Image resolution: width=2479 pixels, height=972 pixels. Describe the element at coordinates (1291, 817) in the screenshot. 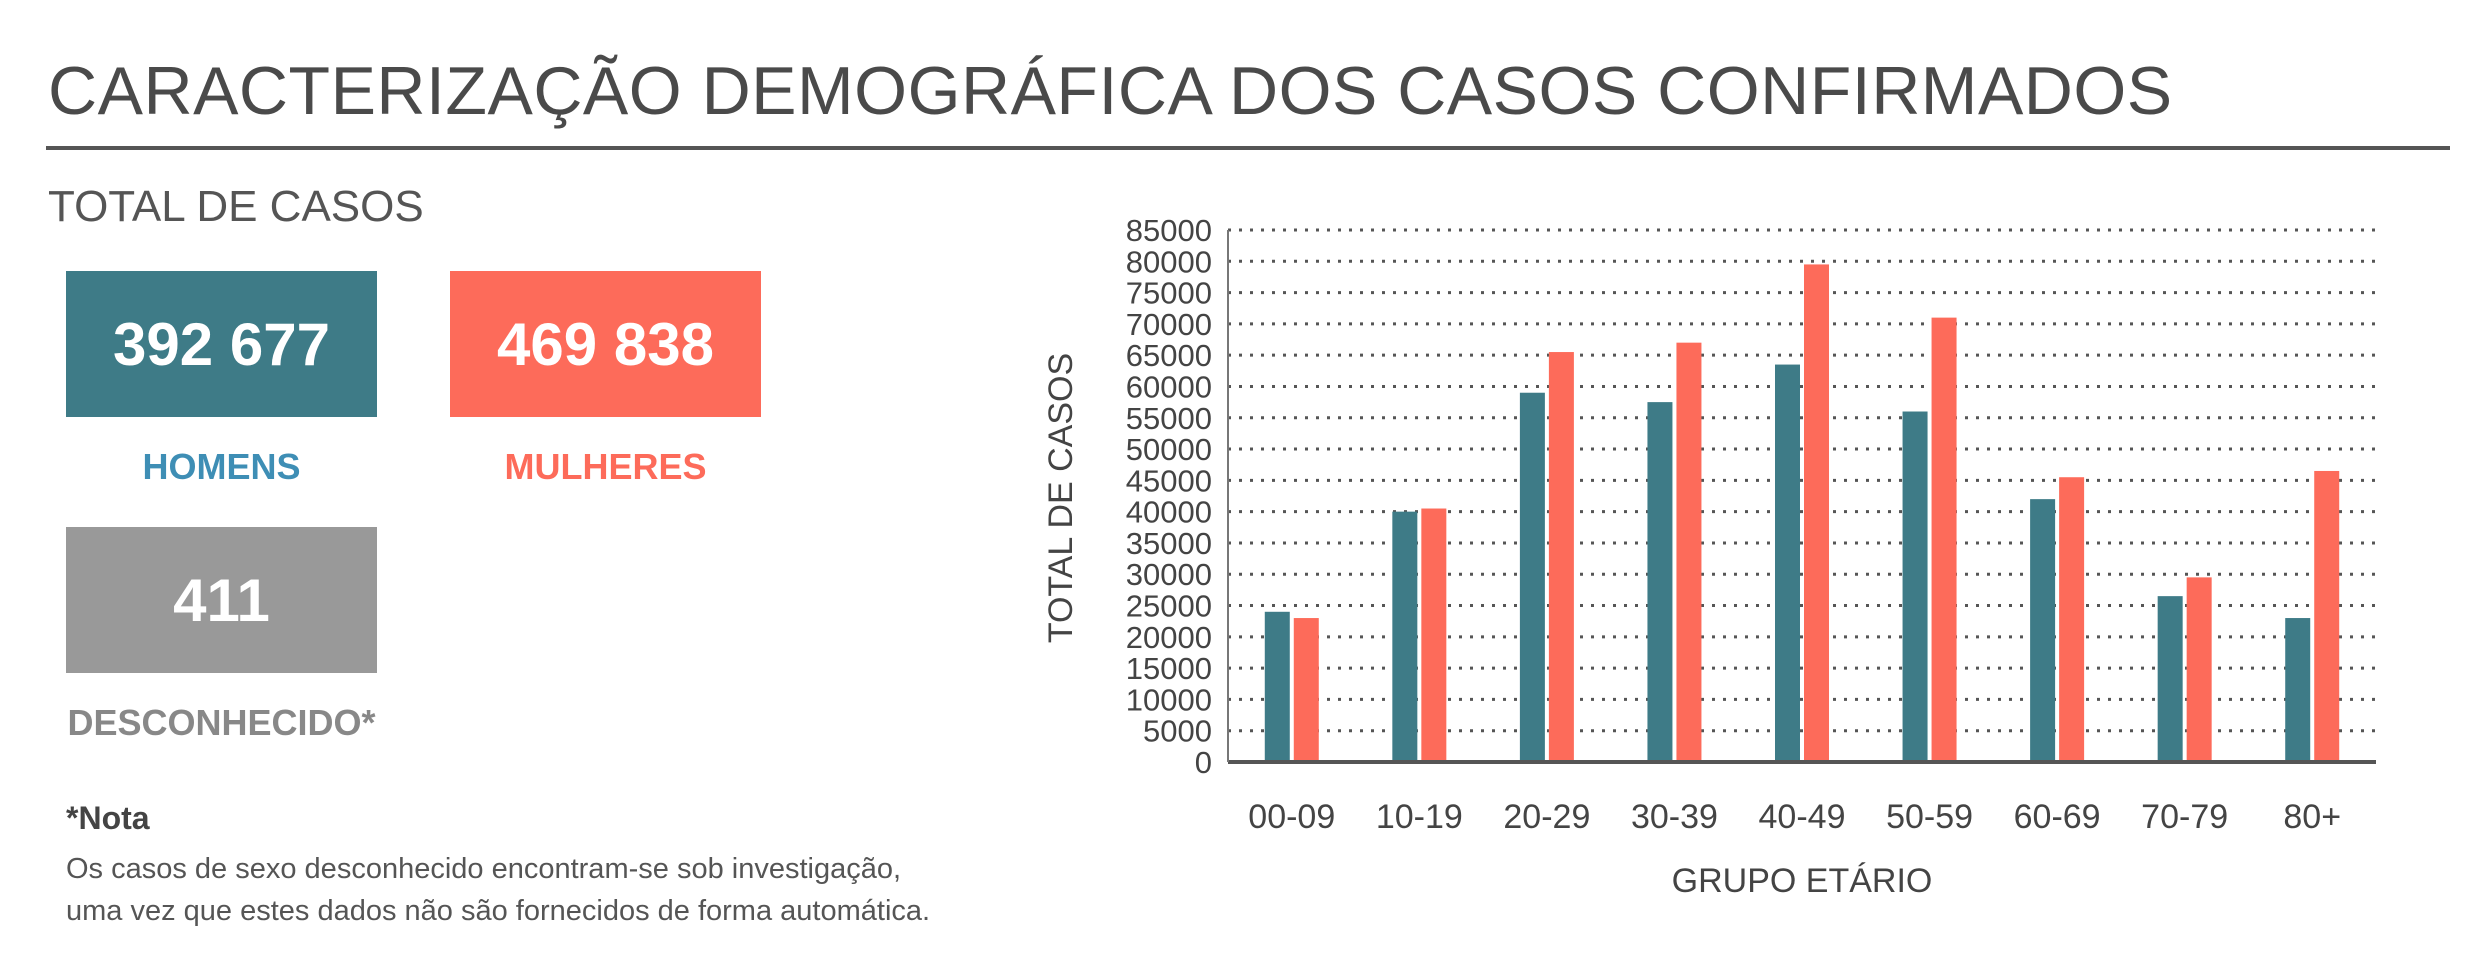

I see `x-tick-label: 00-09` at that location.